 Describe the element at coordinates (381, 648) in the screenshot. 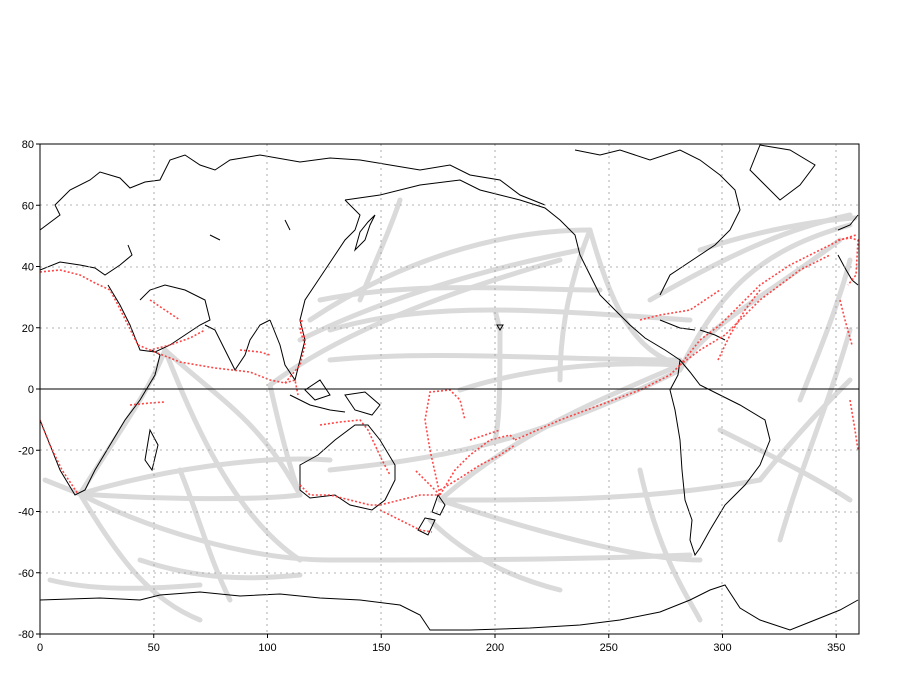

I see `x-tick-label: 150` at that location.